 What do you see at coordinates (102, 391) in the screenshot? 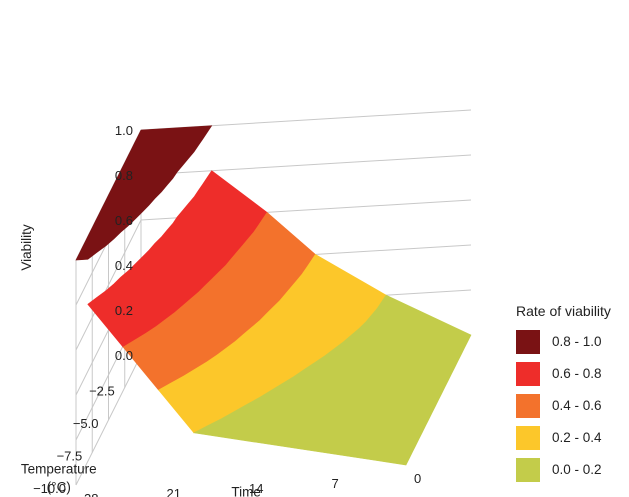
I see `temperature-tick-label: −2.5` at bounding box center [102, 391].